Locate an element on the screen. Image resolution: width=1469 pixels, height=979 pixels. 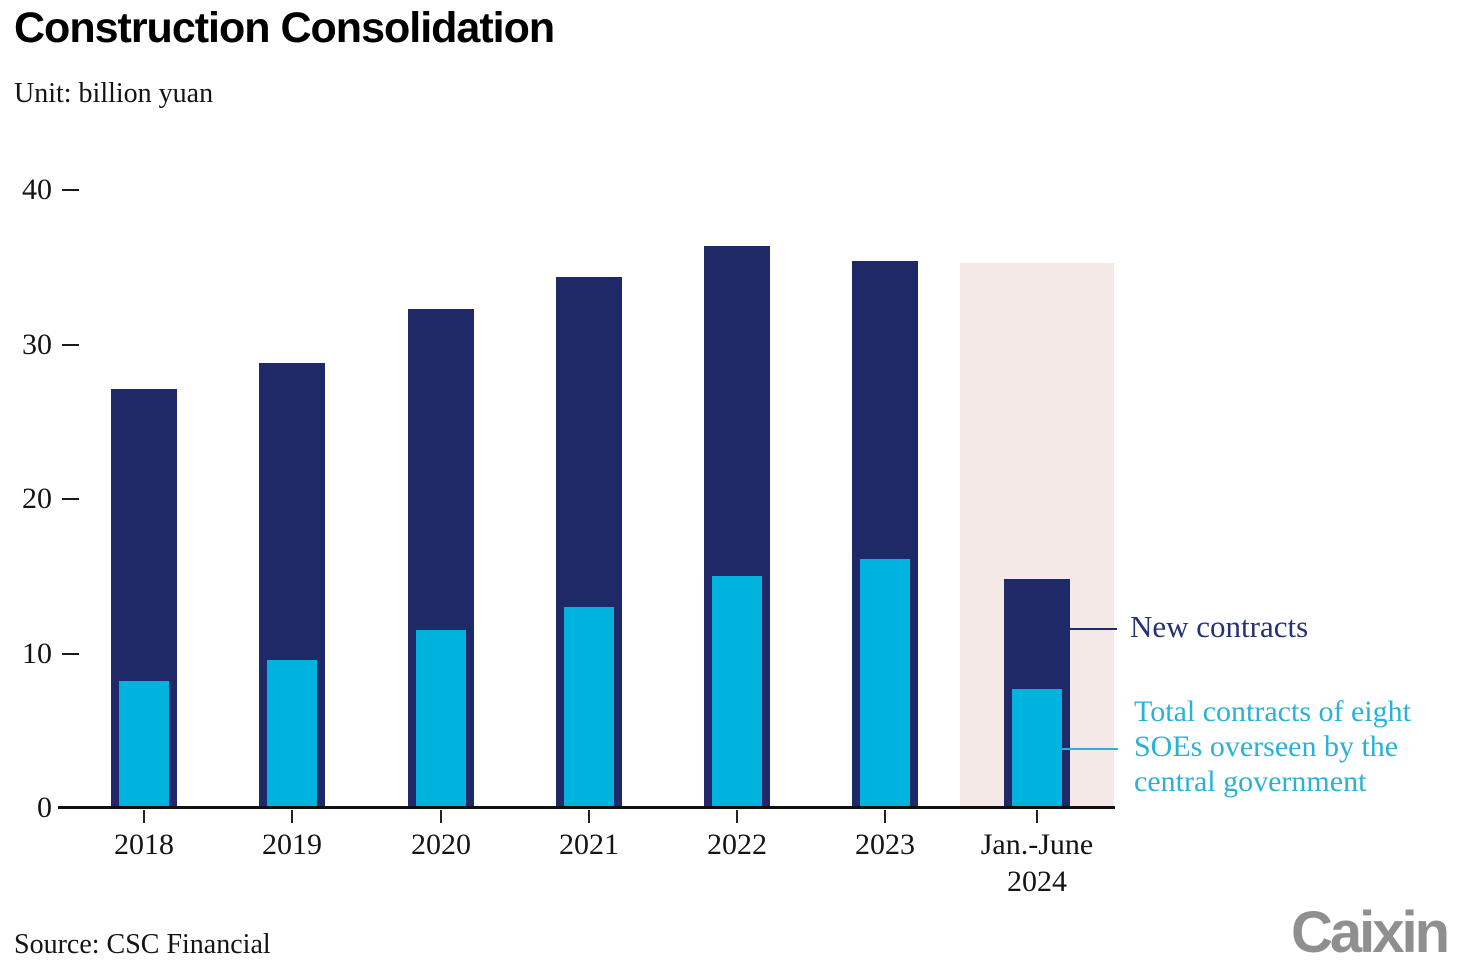
y-tick-label-30: 30 is located at coordinates (37, 344).